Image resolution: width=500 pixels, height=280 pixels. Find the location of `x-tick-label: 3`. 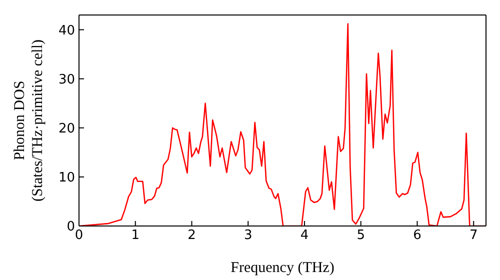

x-tick-label: 3 is located at coordinates (248, 236).